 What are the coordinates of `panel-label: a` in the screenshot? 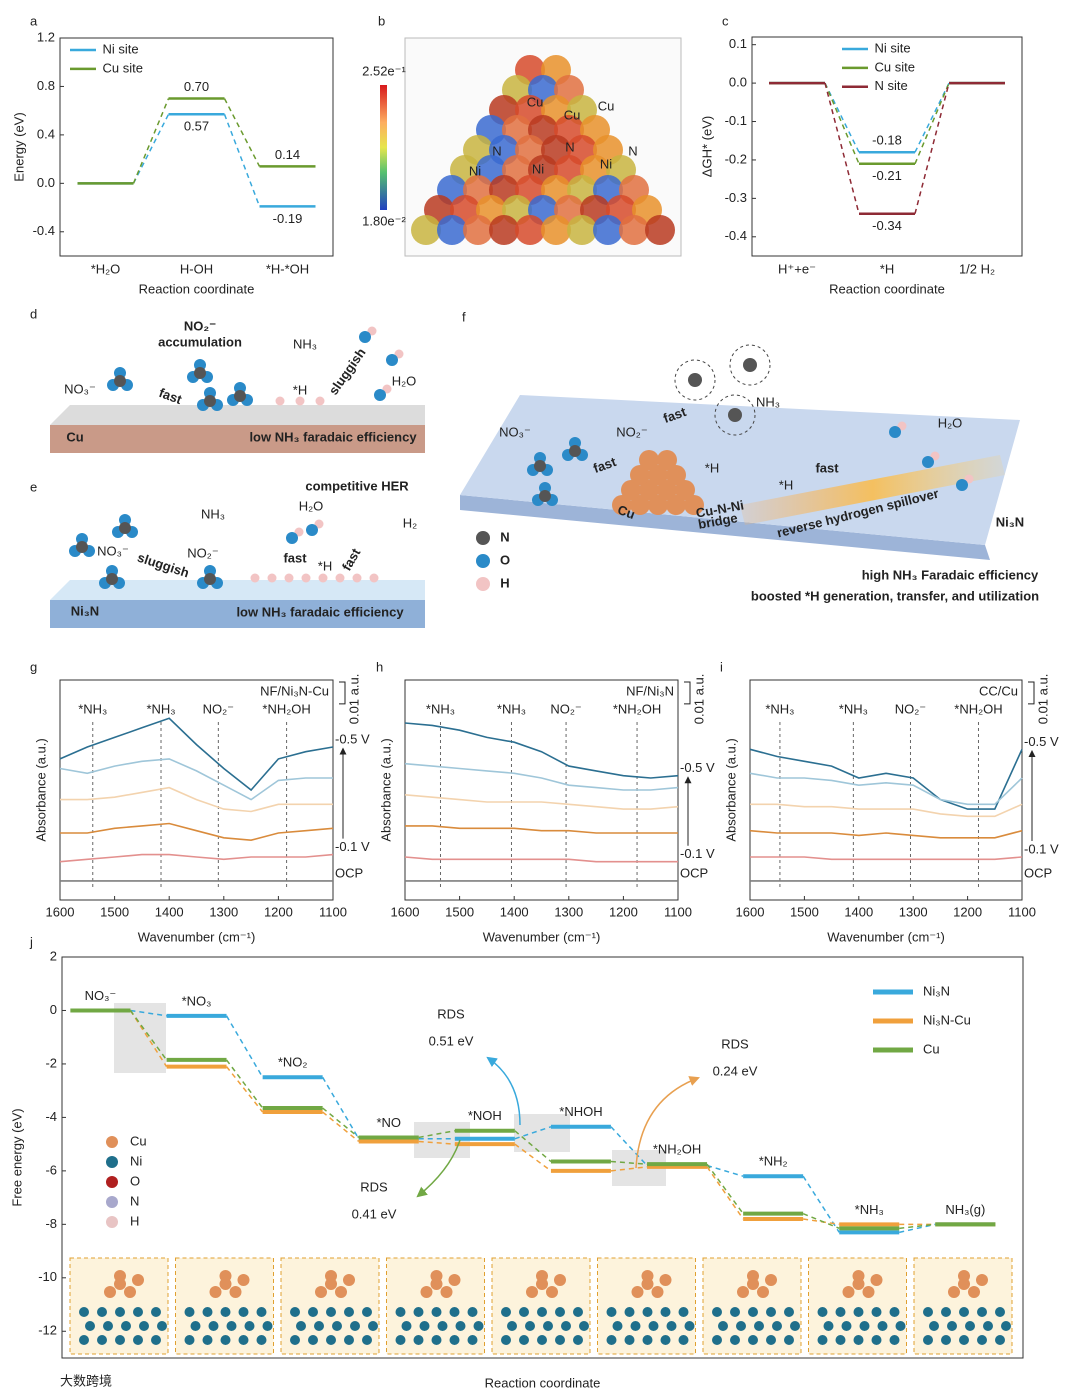 It's located at (34, 20).